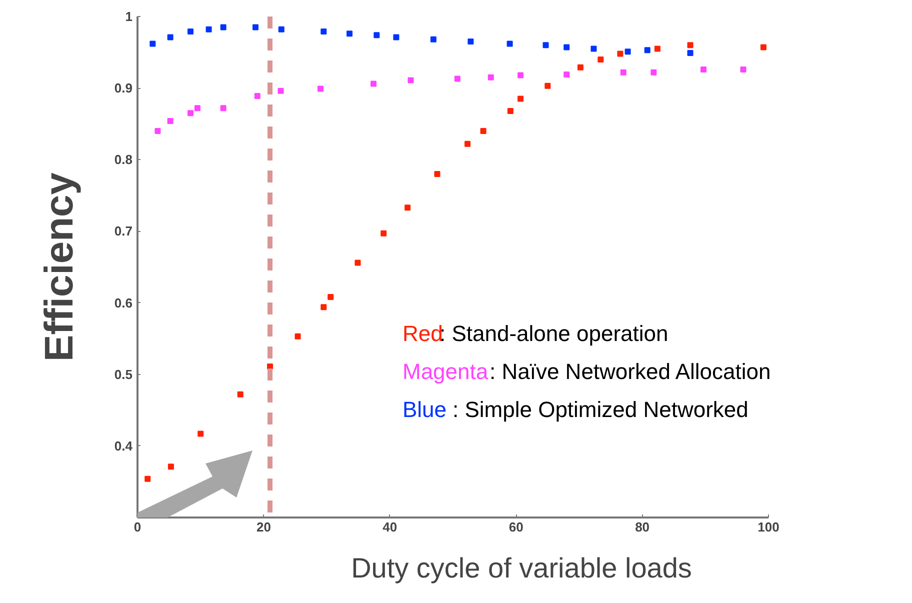  What do you see at coordinates (263, 527) in the screenshot?
I see `x-tick-label: 20` at bounding box center [263, 527].